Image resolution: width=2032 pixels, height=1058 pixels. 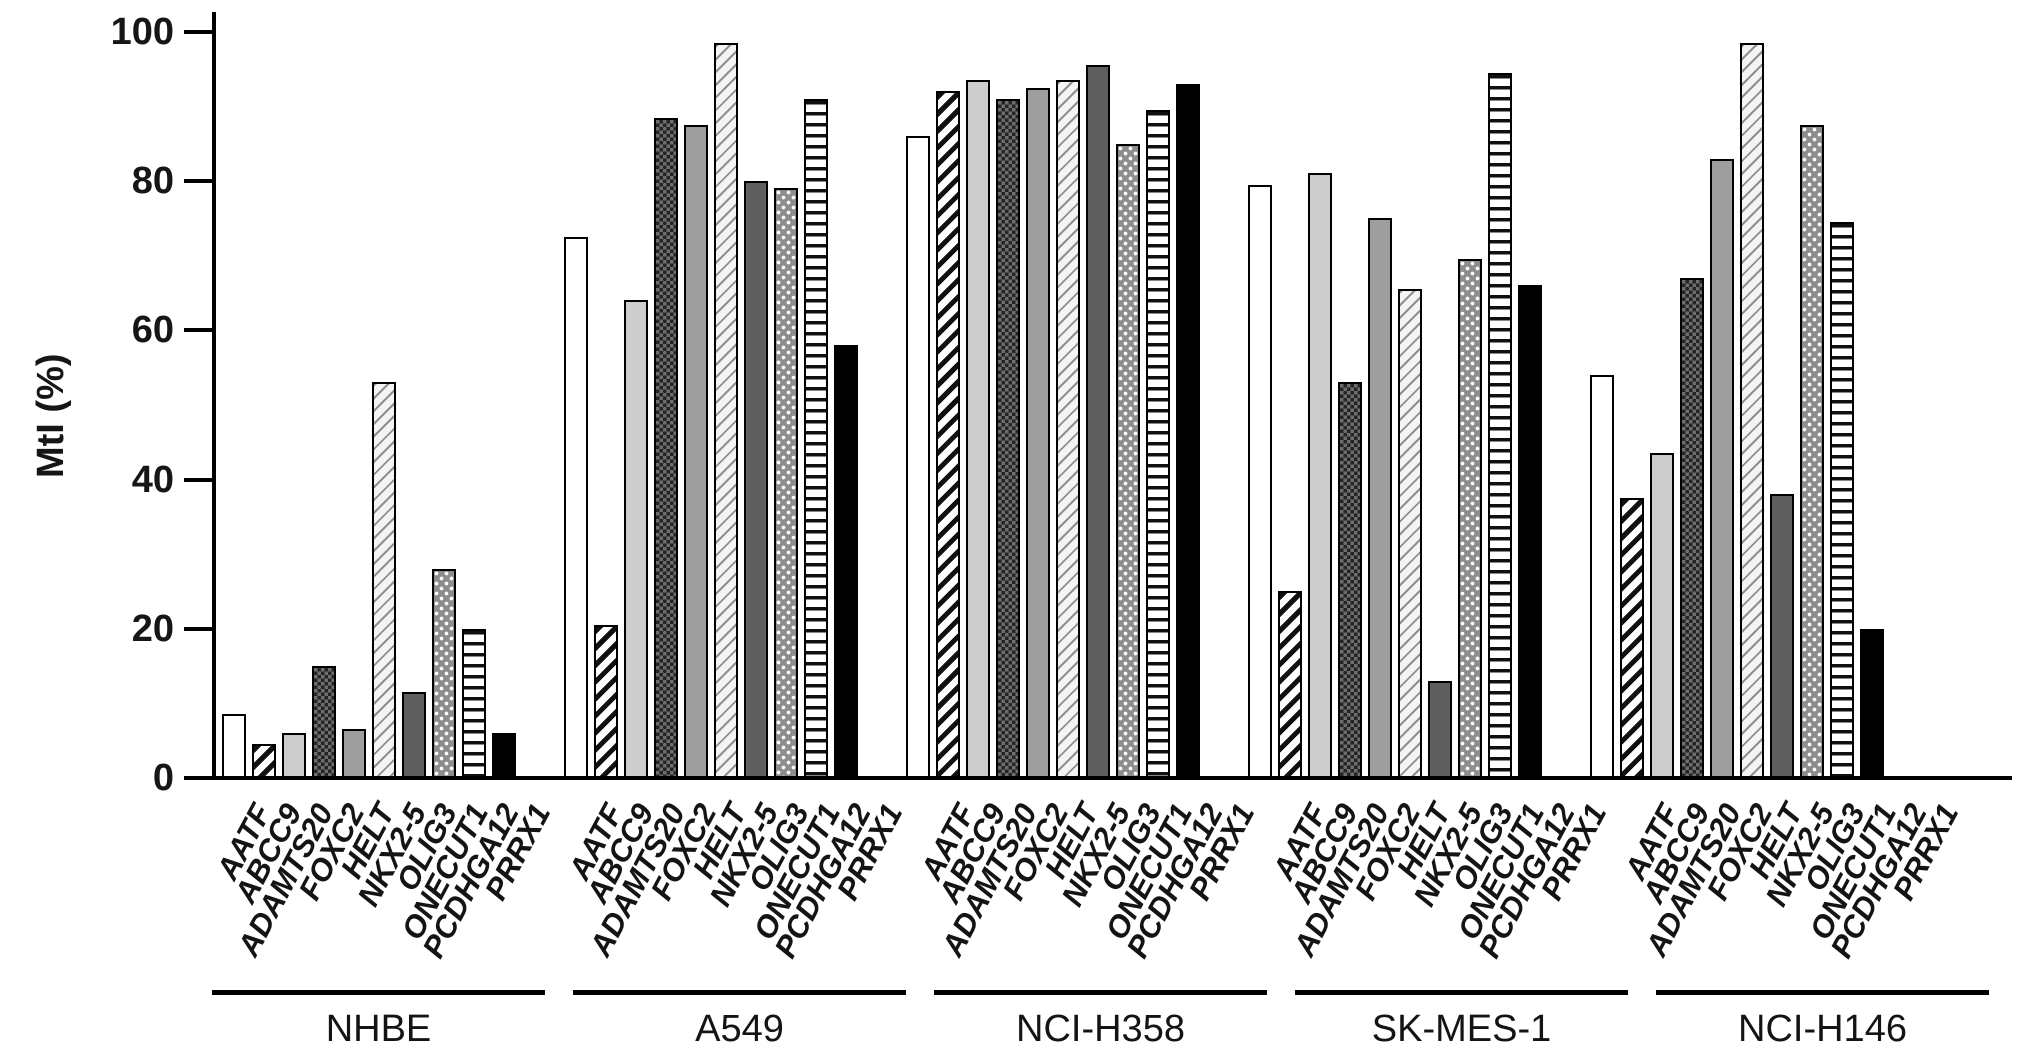 What do you see at coordinates (978, 428) in the screenshot?
I see `bar-NCI-H358-ADAMTS20` at bounding box center [978, 428].